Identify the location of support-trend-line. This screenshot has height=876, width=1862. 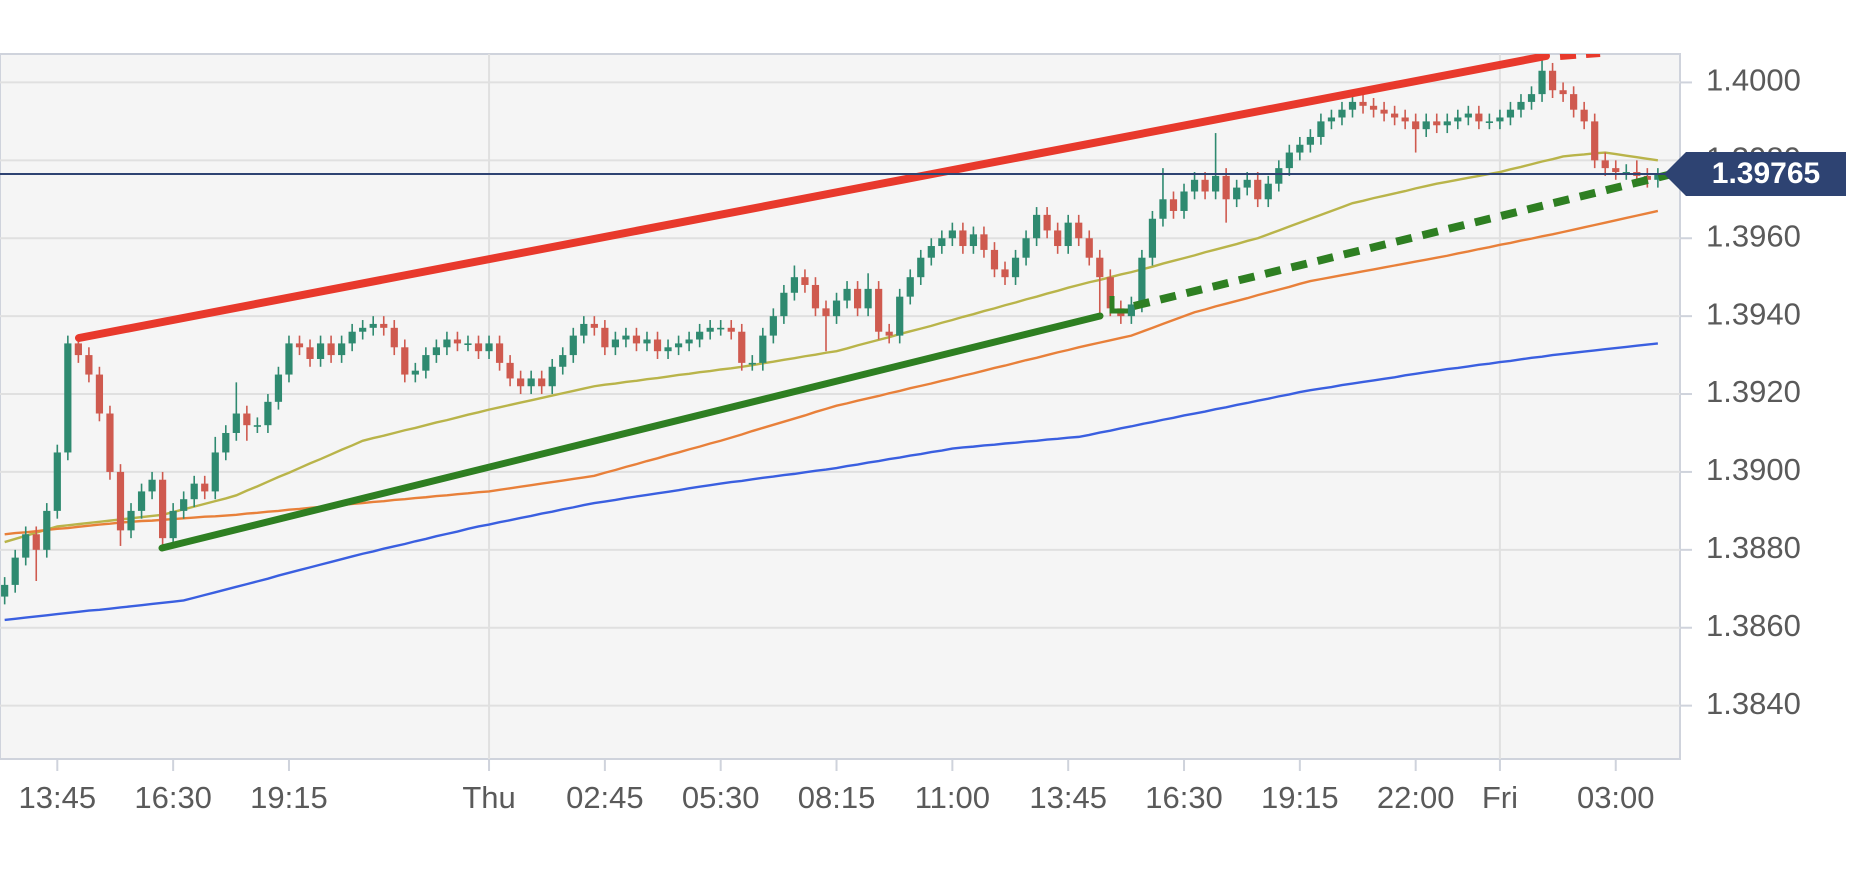
(631, 432).